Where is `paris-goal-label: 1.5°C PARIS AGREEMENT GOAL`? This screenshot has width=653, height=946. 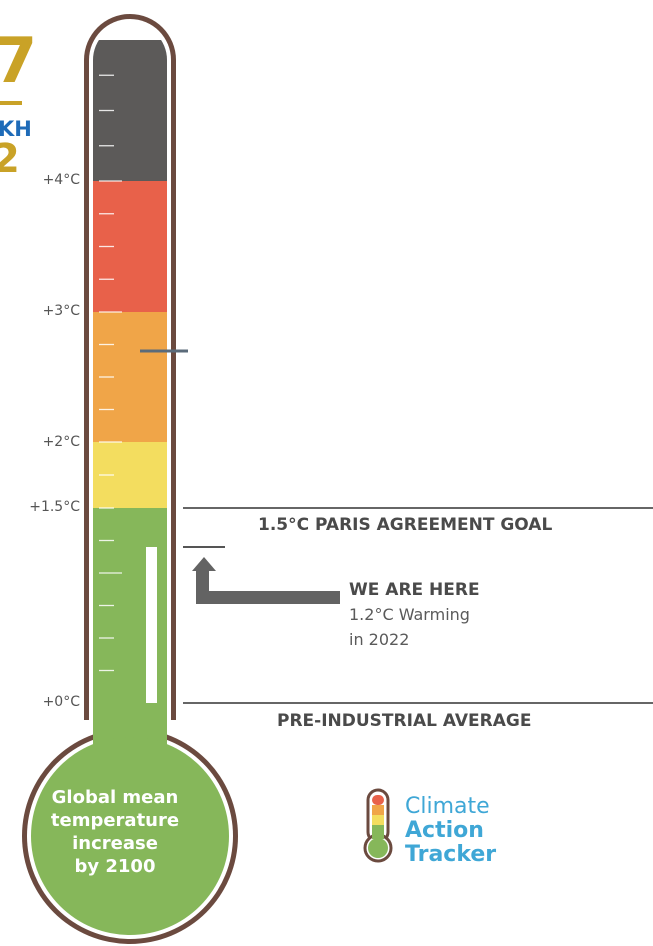
paris-goal-label: 1.5°C PARIS AGREEMENT GOAL is located at coordinates (405, 525).